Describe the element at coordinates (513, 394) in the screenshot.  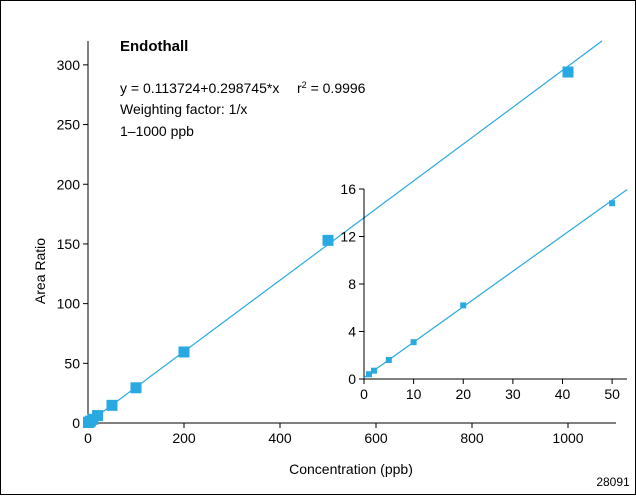
I see `inset-x-tick-label: 30` at that location.